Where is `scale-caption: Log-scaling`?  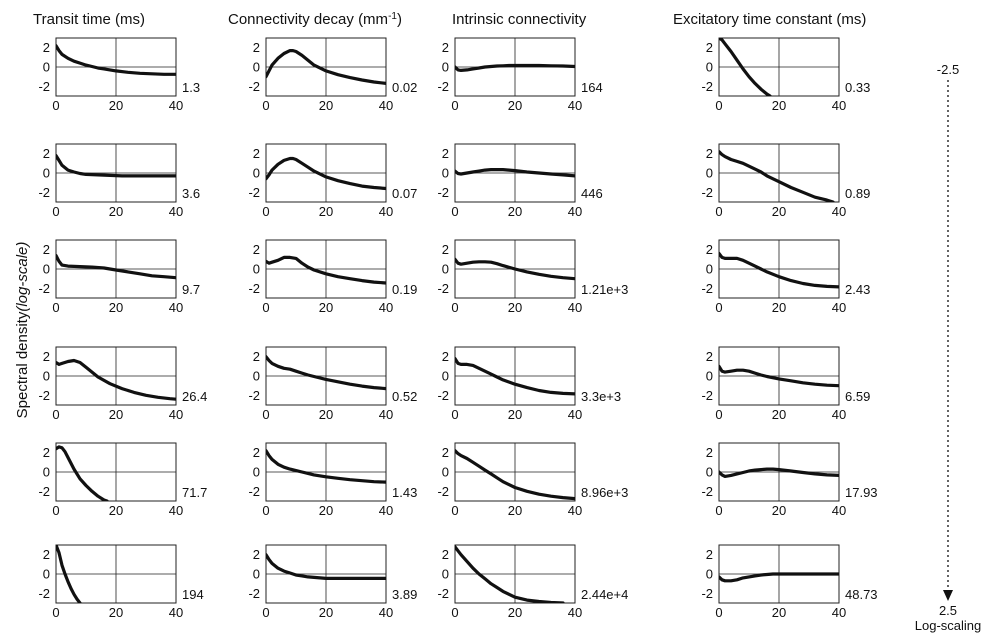 scale-caption: Log-scaling is located at coordinates (948, 625).